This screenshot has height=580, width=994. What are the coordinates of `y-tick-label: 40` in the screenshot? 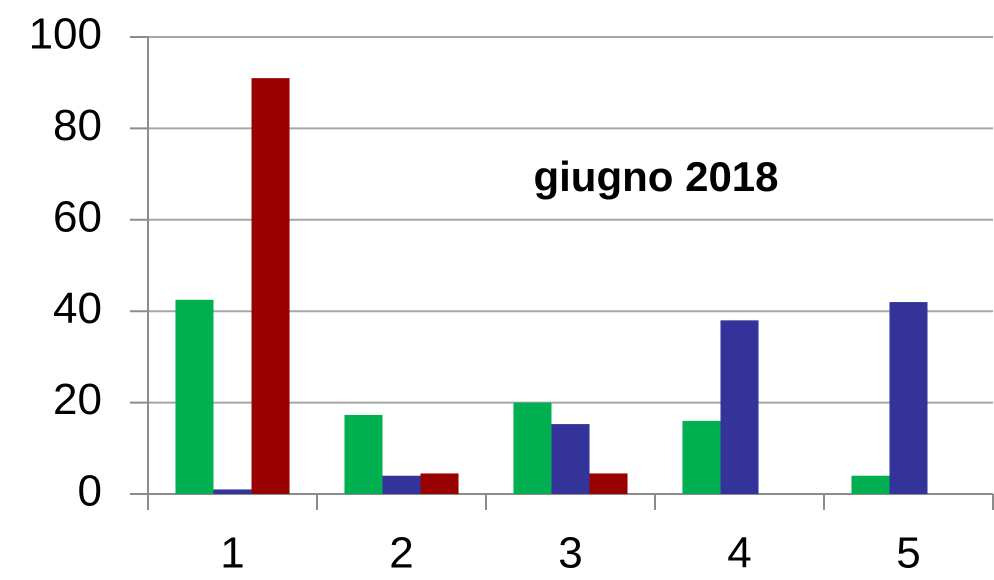 It's located at (77, 308).